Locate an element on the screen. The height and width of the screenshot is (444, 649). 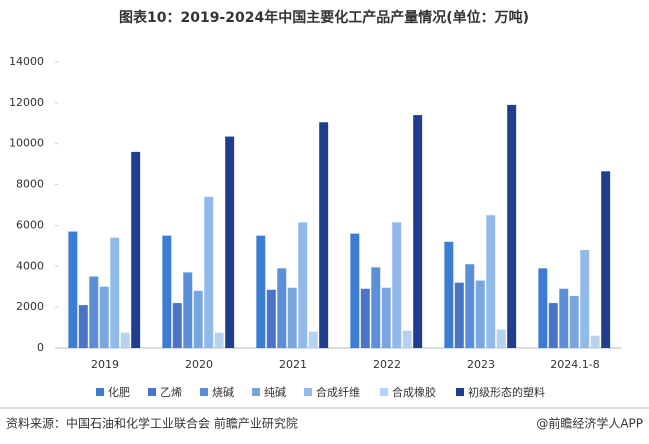
y-tick-label: 12000 is located at coordinates (26, 102).